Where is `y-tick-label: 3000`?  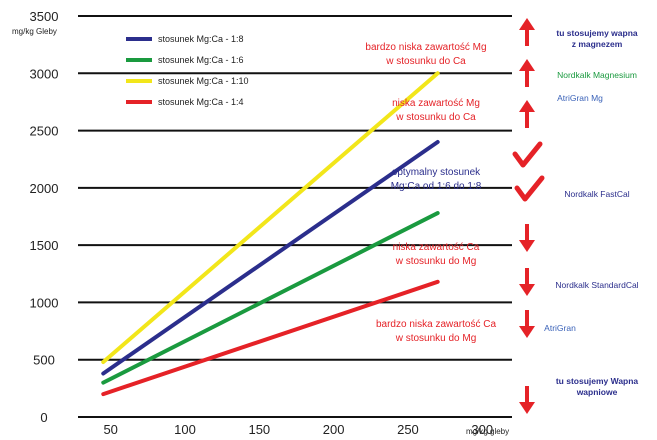
y-tick-label: 3000 is located at coordinates (44, 73).